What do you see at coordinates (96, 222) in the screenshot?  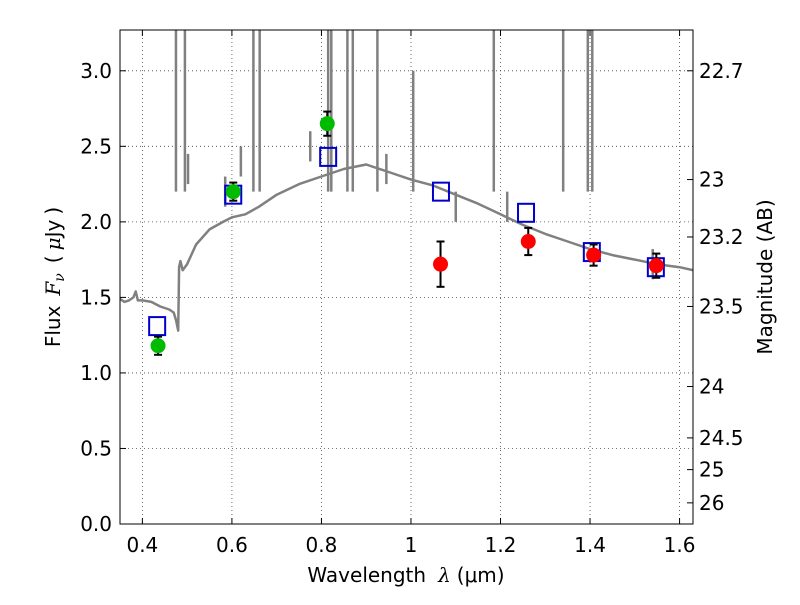 I see `y-tick-label: 2.0` at bounding box center [96, 222].